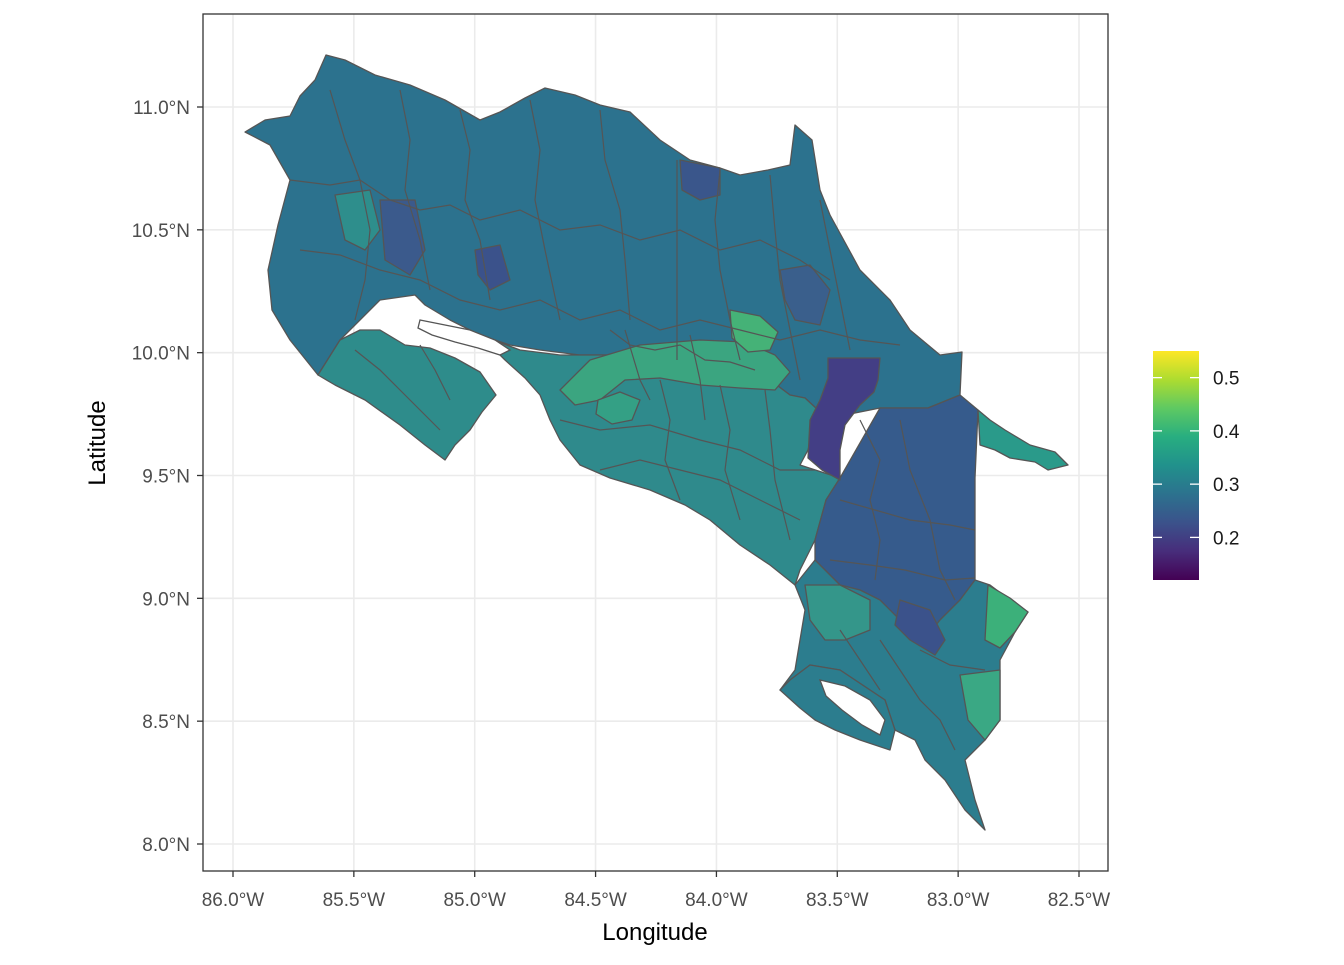  Describe the element at coordinates (852, 707) in the screenshot. I see `golfo-dulce-water` at that location.